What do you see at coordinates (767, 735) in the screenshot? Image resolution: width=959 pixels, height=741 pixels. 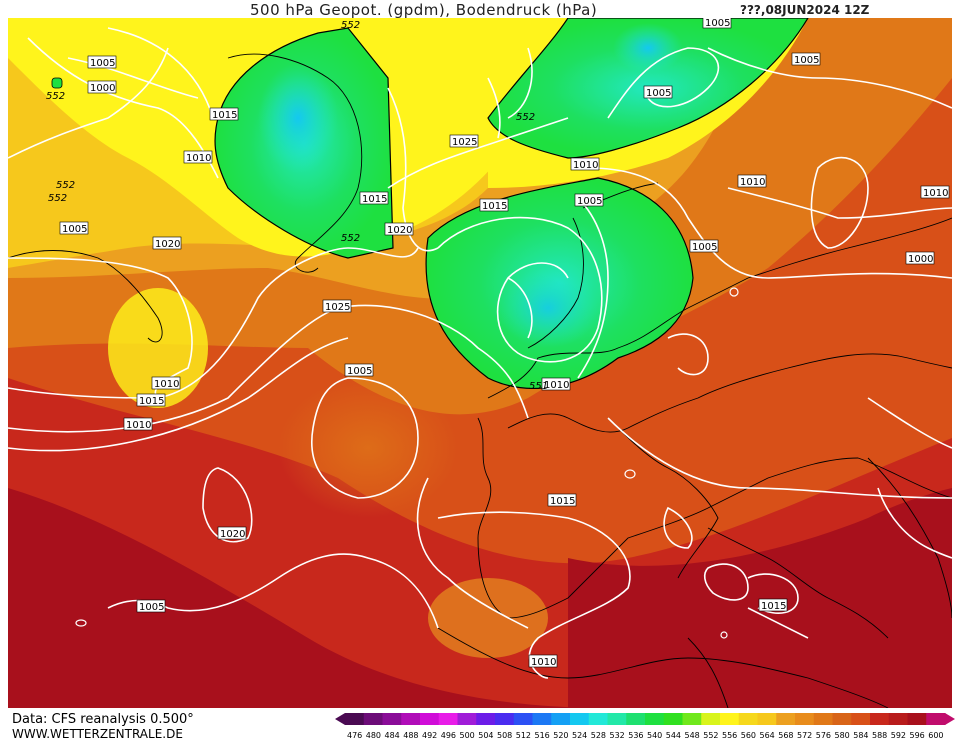 I see `colorbar-tick-label: 564` at bounding box center [767, 735].